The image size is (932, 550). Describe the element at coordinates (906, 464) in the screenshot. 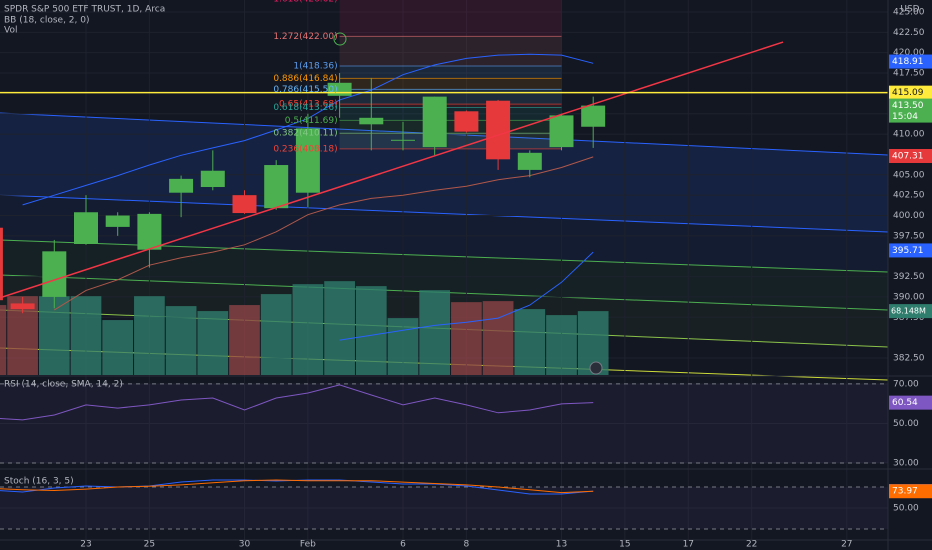

I see `y-tick-label: 30.00` at that location.